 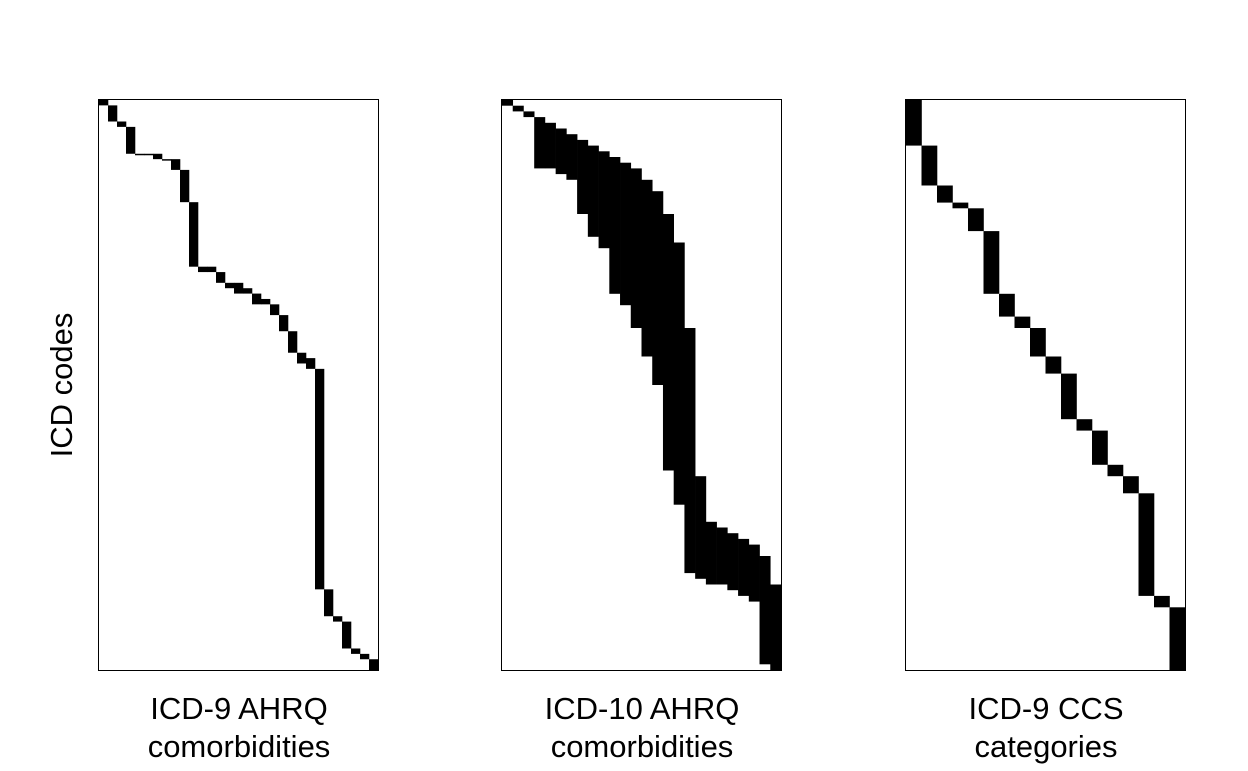 I want to click on x-axis-label-icd10-ahrq: ICD-10 AHRQ comorbidities, so click(x=642, y=727).